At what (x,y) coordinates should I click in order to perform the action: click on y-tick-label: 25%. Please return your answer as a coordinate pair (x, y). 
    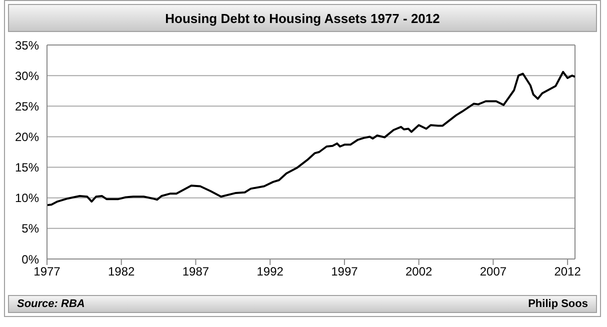
    Looking at the image, I should click on (27, 106).